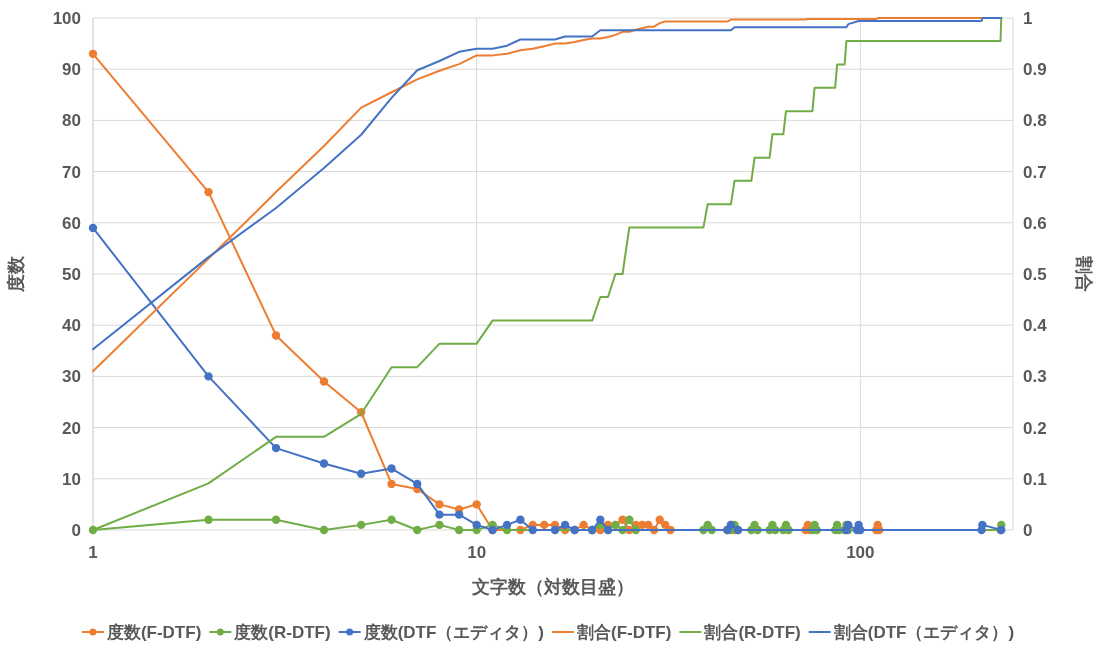 This screenshot has width=1096, height=648. Describe the element at coordinates (1035, 377) in the screenshot. I see `y2tick: 0.3` at that location.